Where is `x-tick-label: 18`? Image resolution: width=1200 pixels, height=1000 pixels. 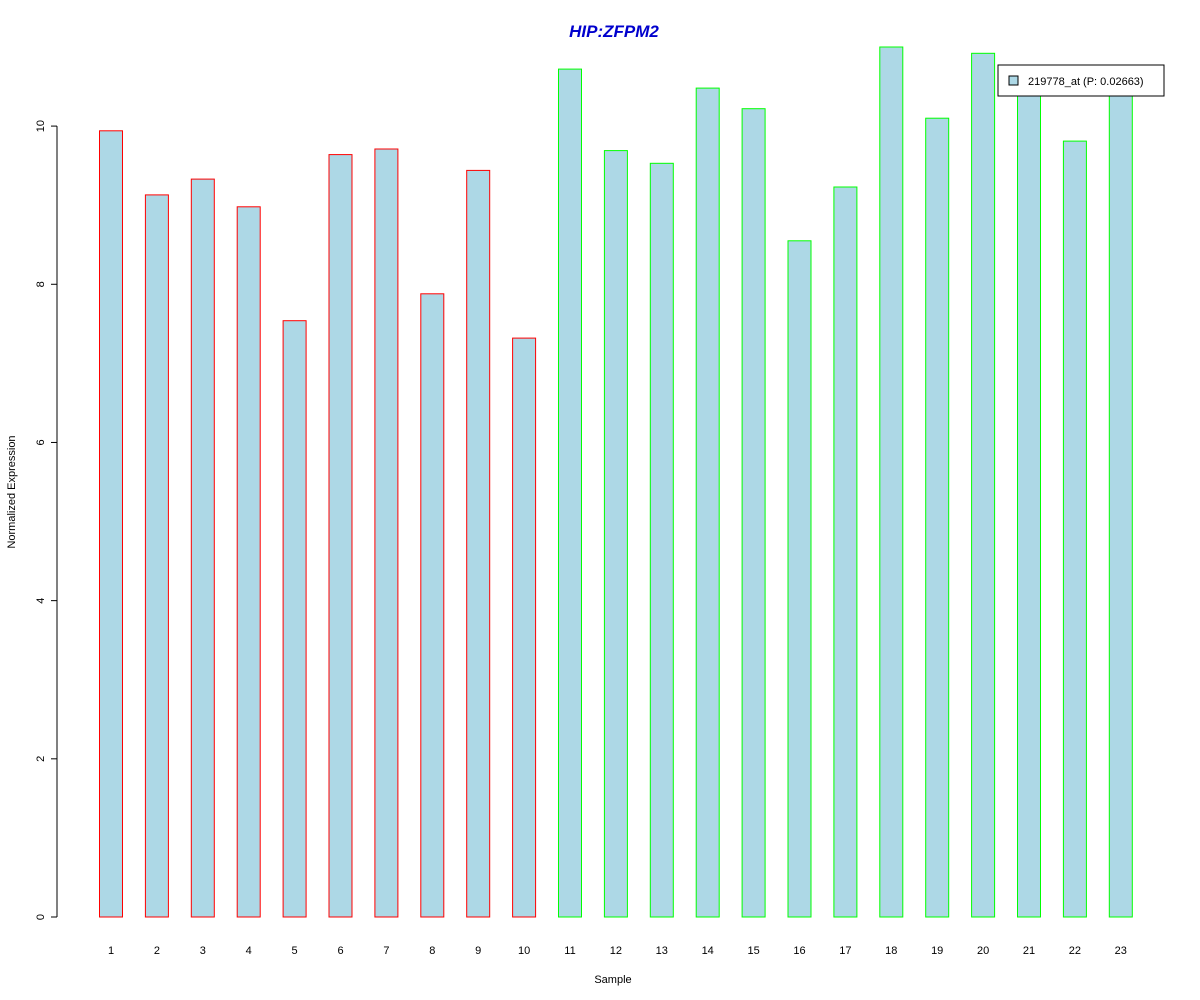 x-tick-label: 18 is located at coordinates (891, 951).